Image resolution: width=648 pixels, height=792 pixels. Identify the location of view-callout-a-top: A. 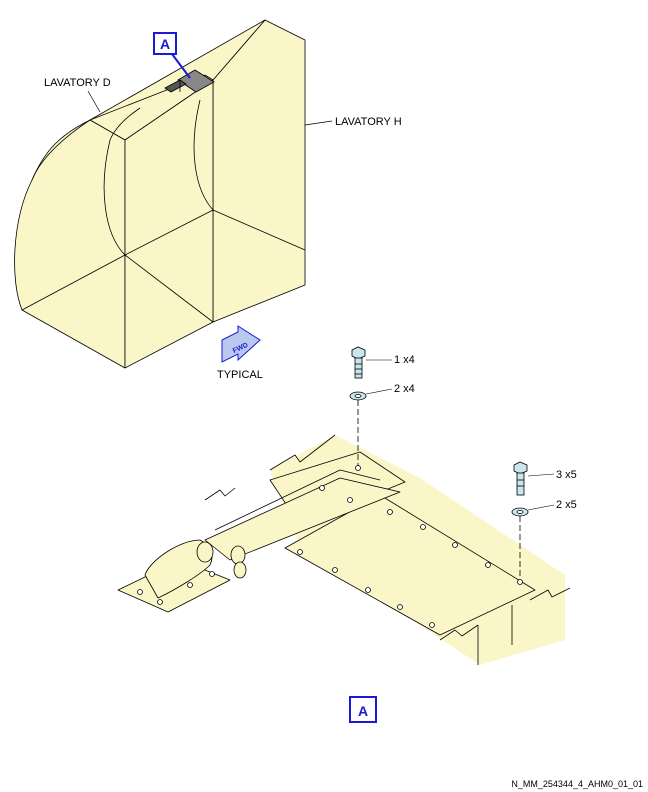
(172, 55).